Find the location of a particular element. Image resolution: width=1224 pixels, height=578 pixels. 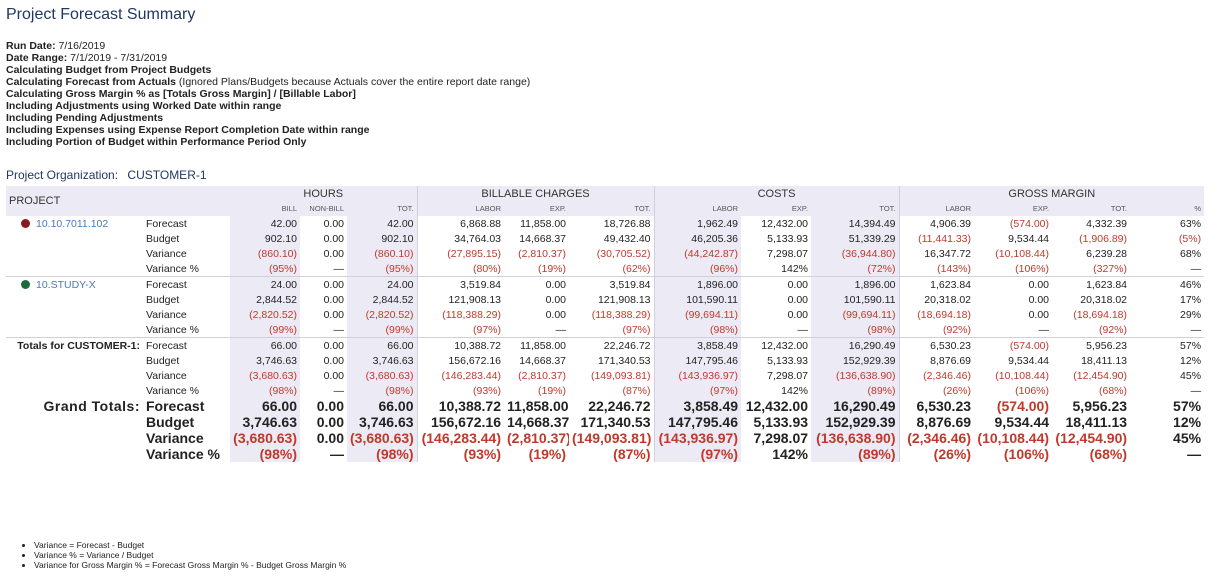

cell-bill: (95%) is located at coordinates (265, 269).